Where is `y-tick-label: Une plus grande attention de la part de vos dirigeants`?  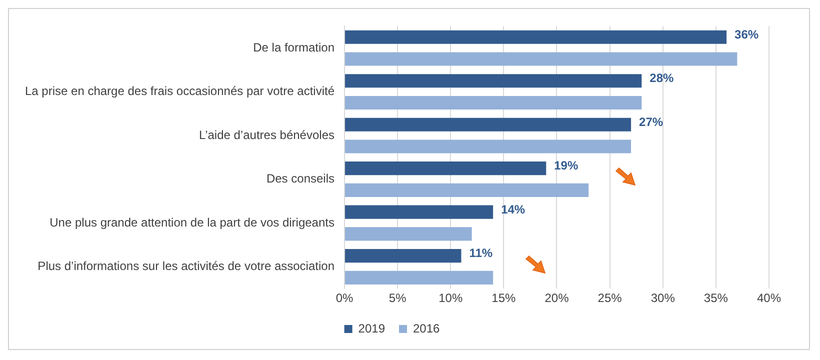
y-tick-label: Une plus grande attention de la part de vos dirigeants is located at coordinates (192, 222).